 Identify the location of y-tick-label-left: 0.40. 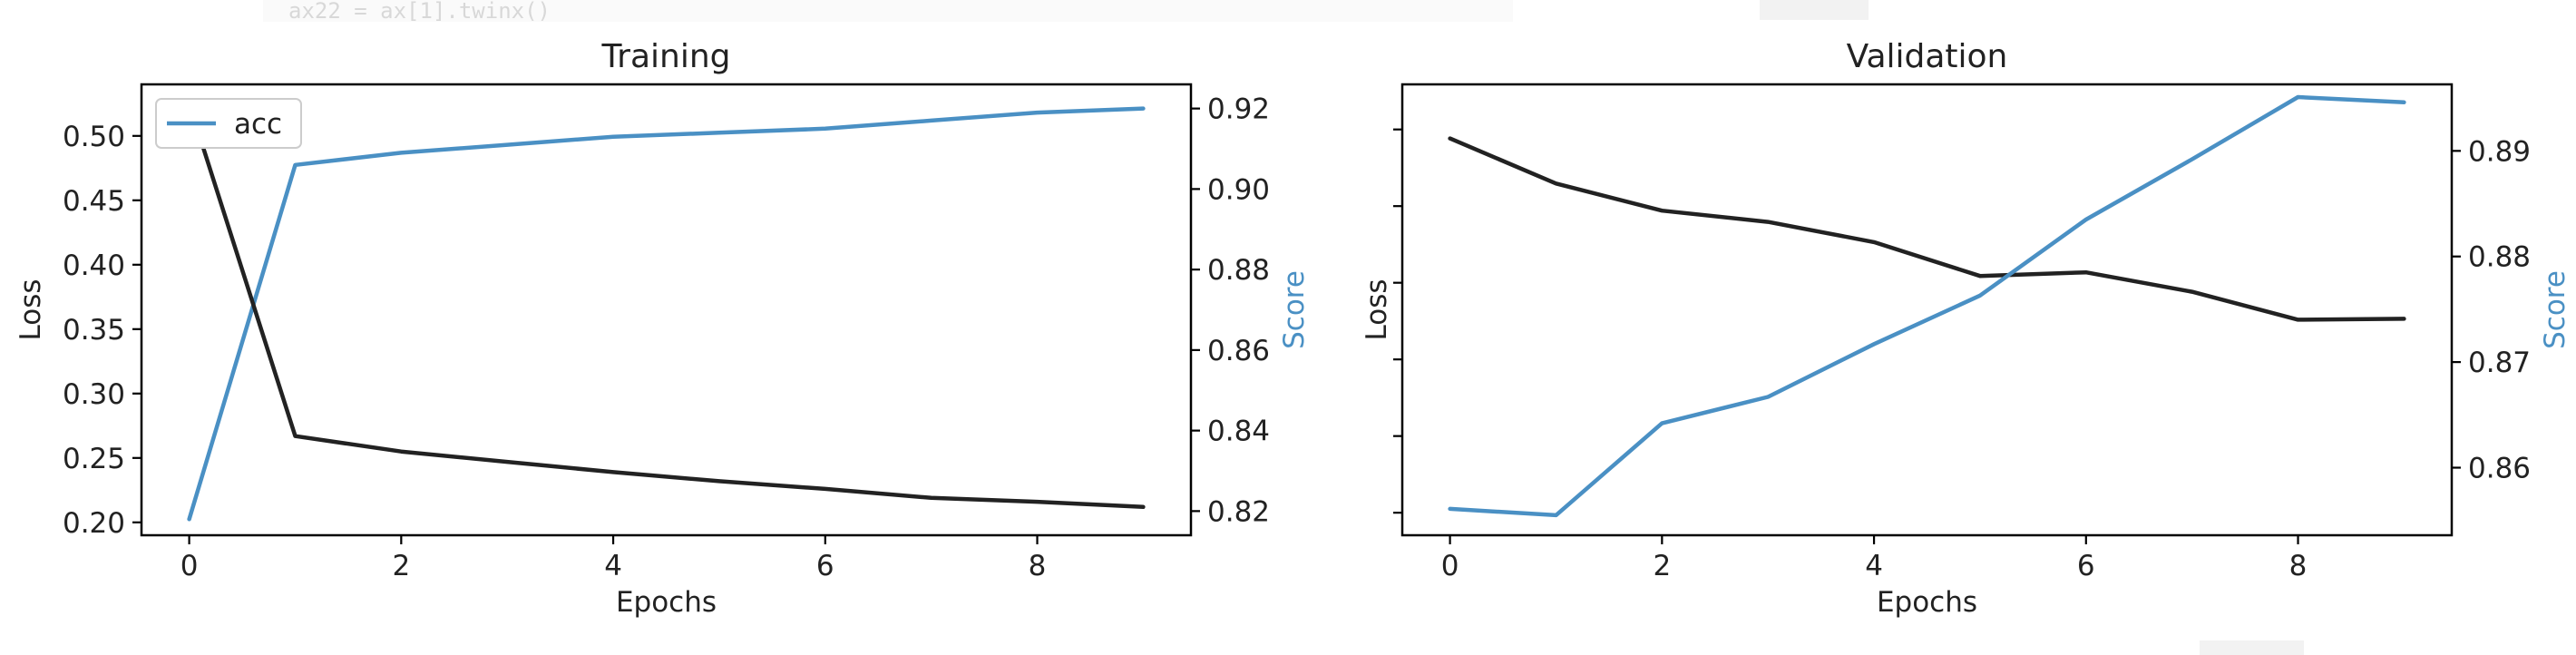
(94, 265).